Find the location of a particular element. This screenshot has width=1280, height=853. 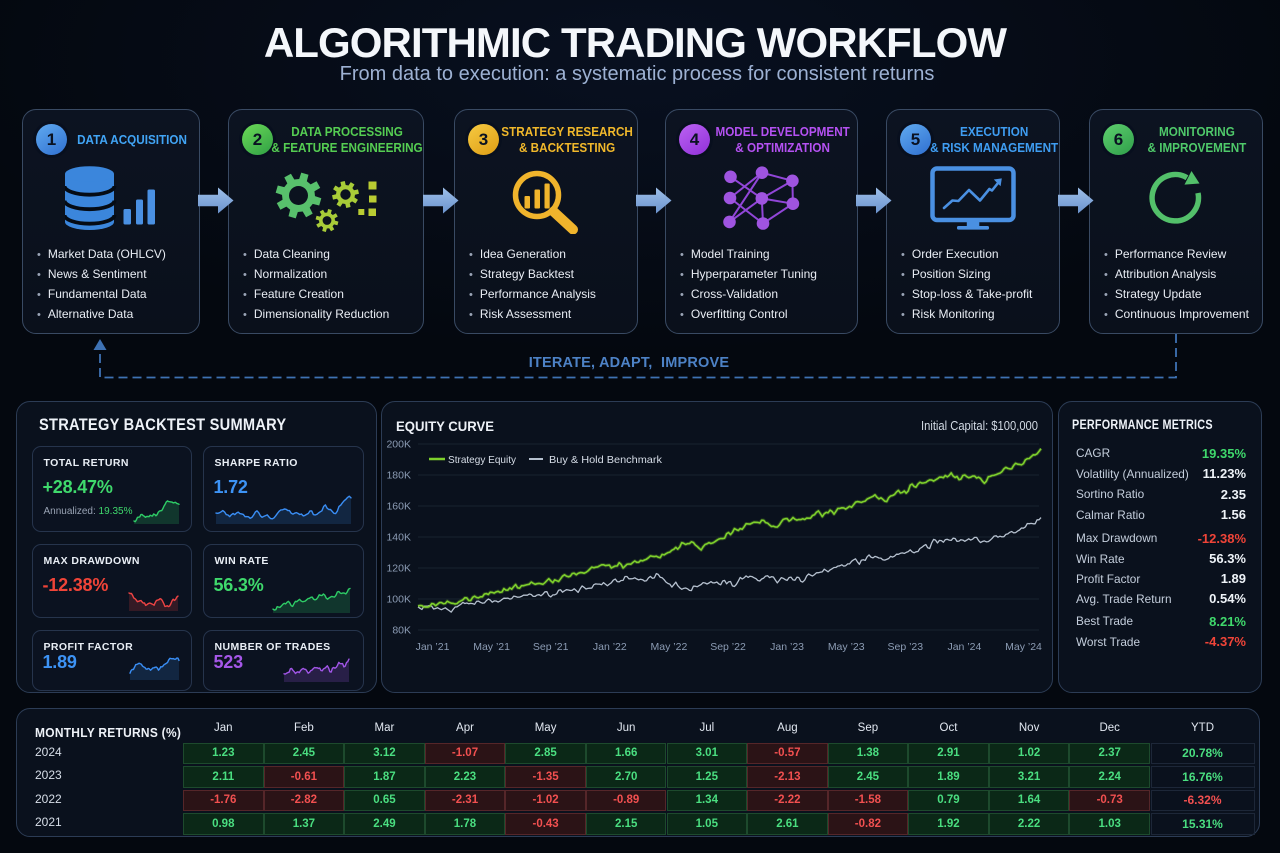

svg-text: May ’23 is located at coordinates (846, 647).